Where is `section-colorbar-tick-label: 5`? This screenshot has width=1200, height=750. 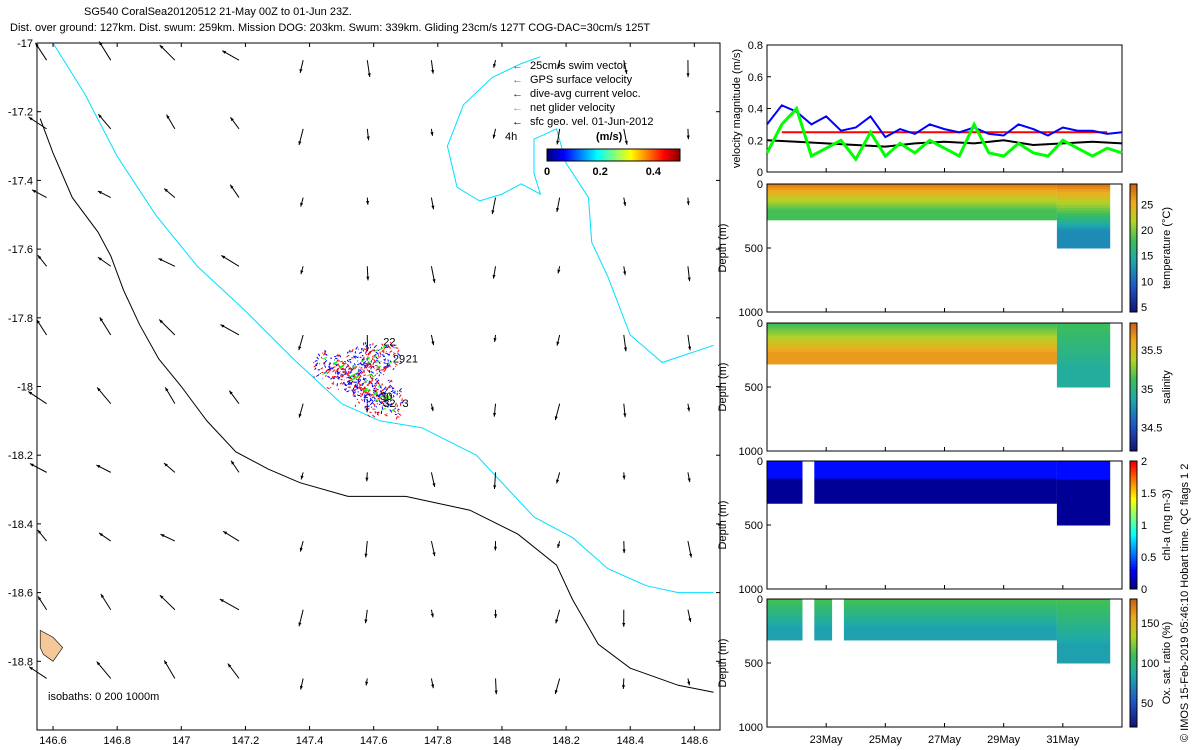
section-colorbar-tick-label: 5 is located at coordinates (1144, 308).